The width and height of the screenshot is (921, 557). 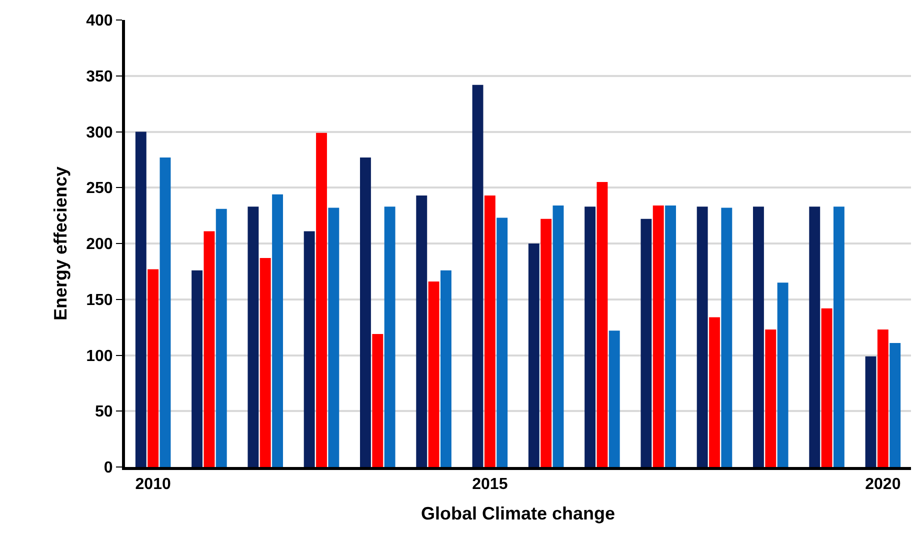 What do you see at coordinates (99, 300) in the screenshot?
I see `y-tick-label: 150` at bounding box center [99, 300].